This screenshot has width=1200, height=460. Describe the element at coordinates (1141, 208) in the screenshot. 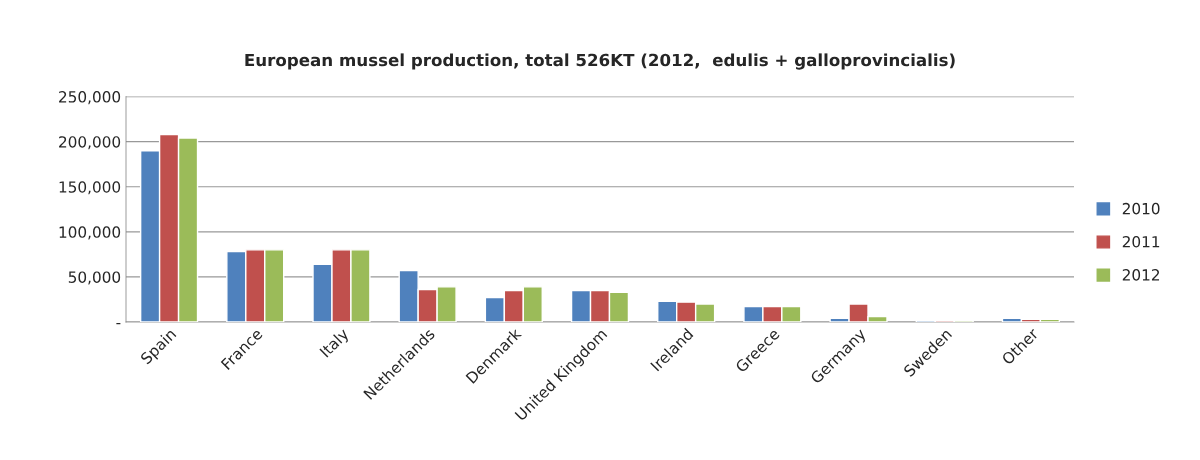

I see `legend-label: 2010` at that location.